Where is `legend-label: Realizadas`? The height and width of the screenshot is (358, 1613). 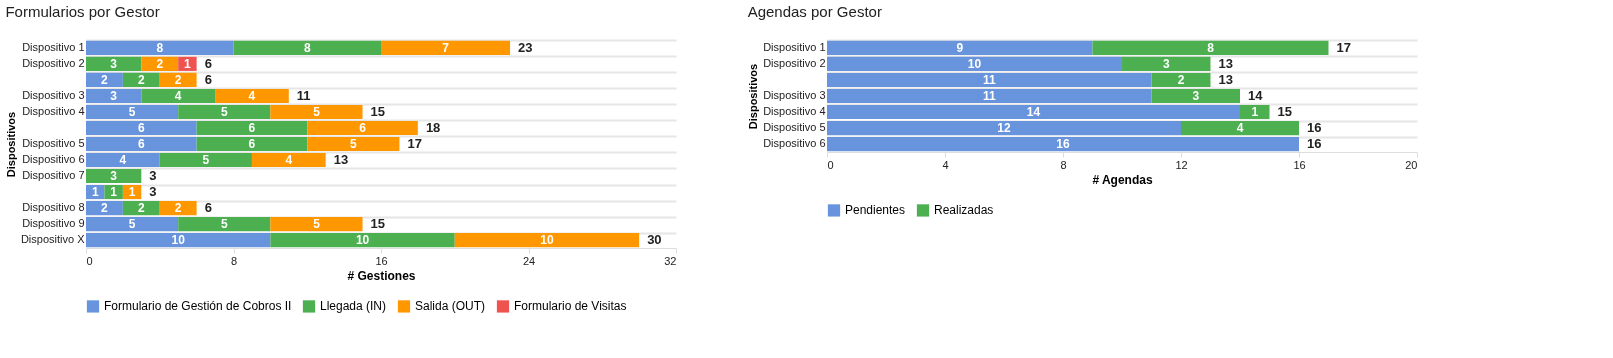 legend-label: Realizadas is located at coordinates (964, 210).